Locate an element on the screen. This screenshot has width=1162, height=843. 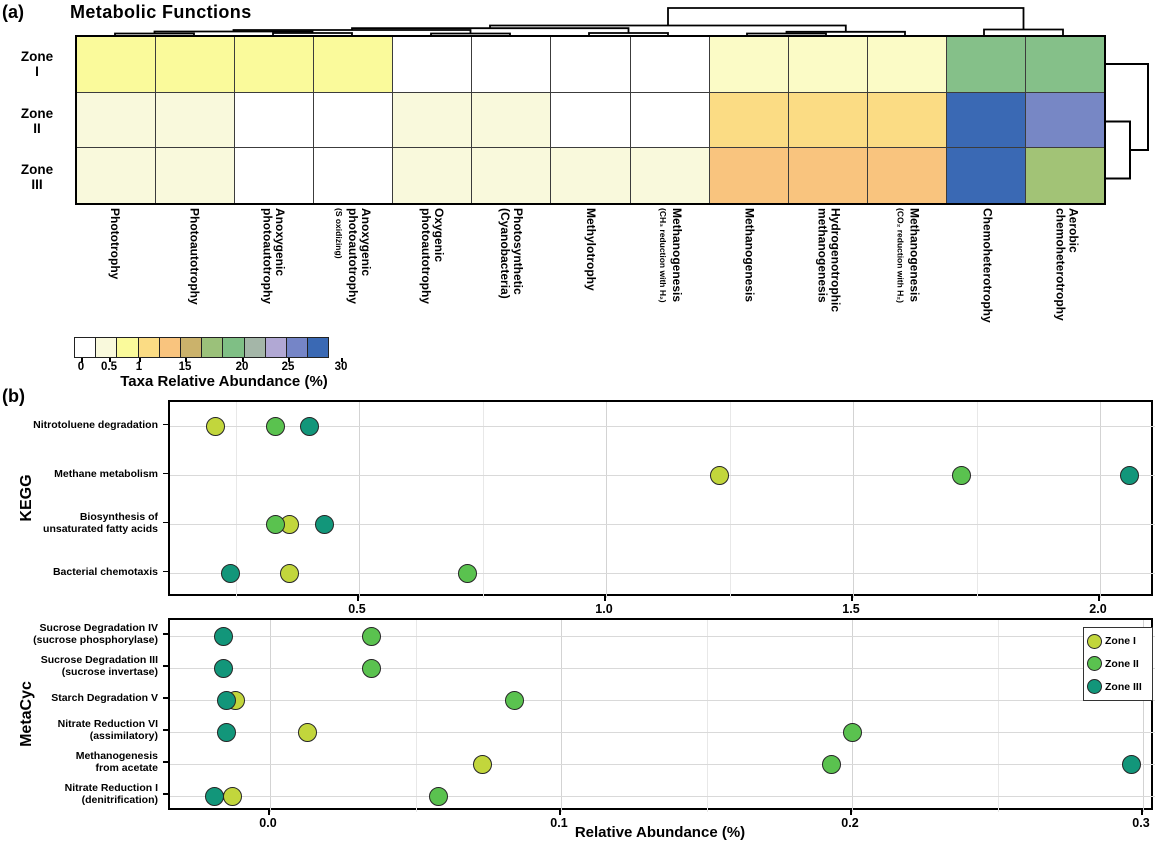
metacyc-minor-gridline is located at coordinates (998, 716).